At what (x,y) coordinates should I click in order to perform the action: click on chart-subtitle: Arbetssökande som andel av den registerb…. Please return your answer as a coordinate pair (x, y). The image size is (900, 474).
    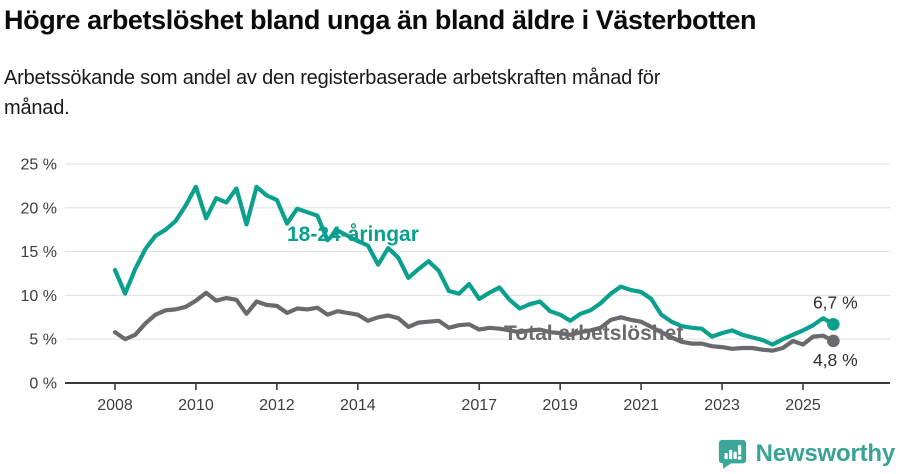
    Looking at the image, I should click on (332, 93).